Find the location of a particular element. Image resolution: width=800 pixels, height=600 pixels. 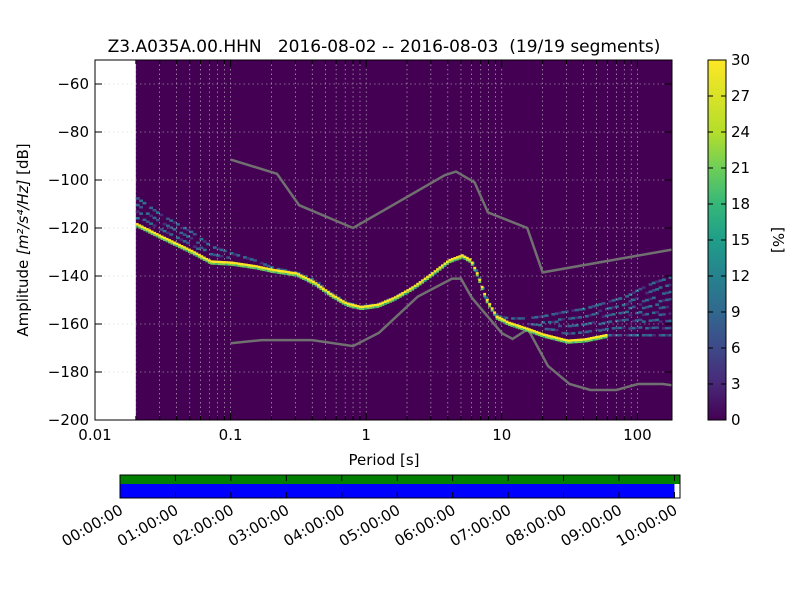

x-tick-label: 0.1 is located at coordinates (231, 435).